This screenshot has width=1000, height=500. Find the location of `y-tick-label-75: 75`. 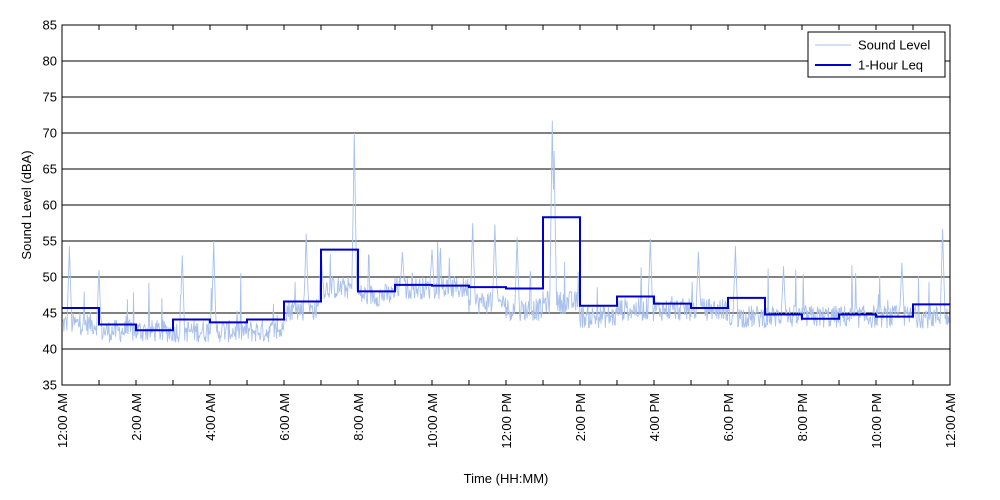

y-tick-label-75: 75 is located at coordinates (50, 97).